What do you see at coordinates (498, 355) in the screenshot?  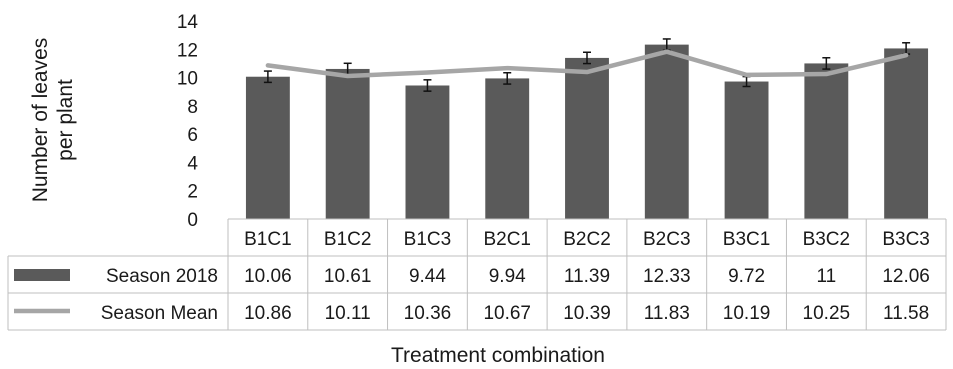 I see `x-axis-title: Treatment combination` at bounding box center [498, 355].